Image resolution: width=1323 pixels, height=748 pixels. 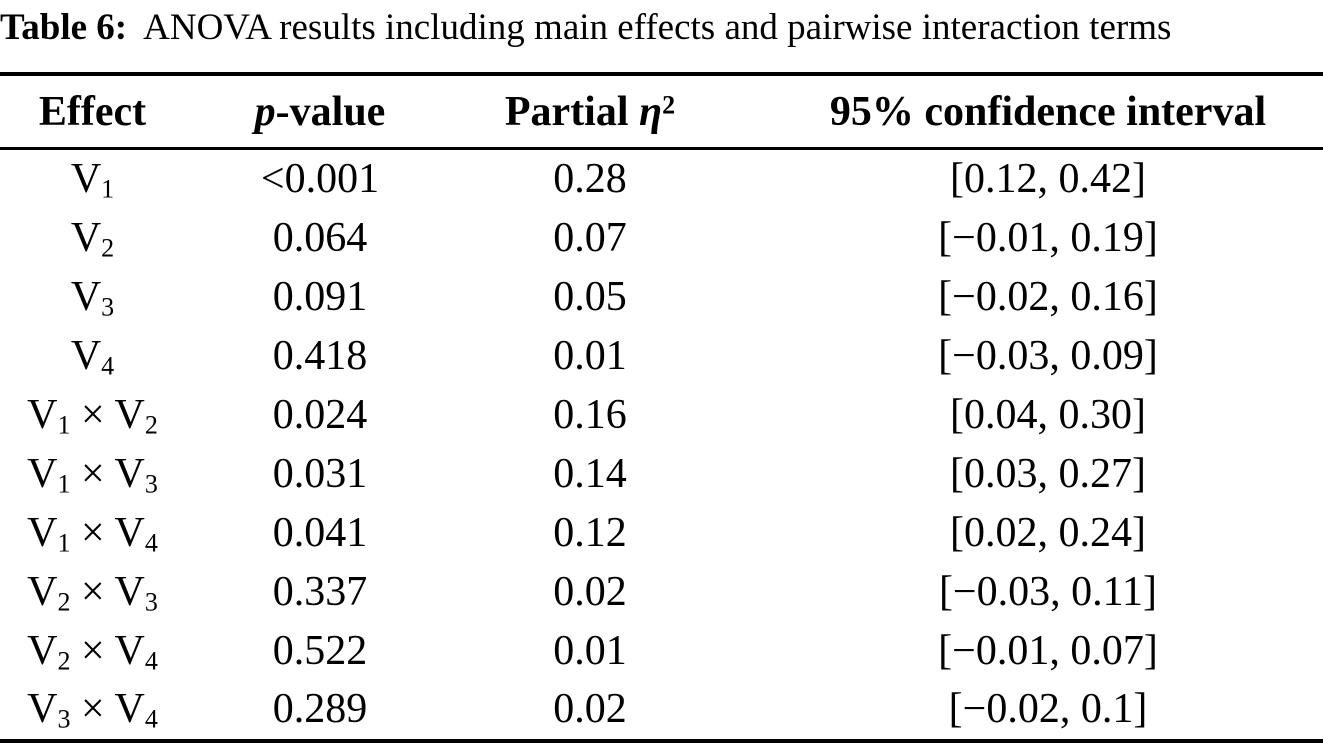 I want to click on table-bottom-rule, so click(x=661, y=740).